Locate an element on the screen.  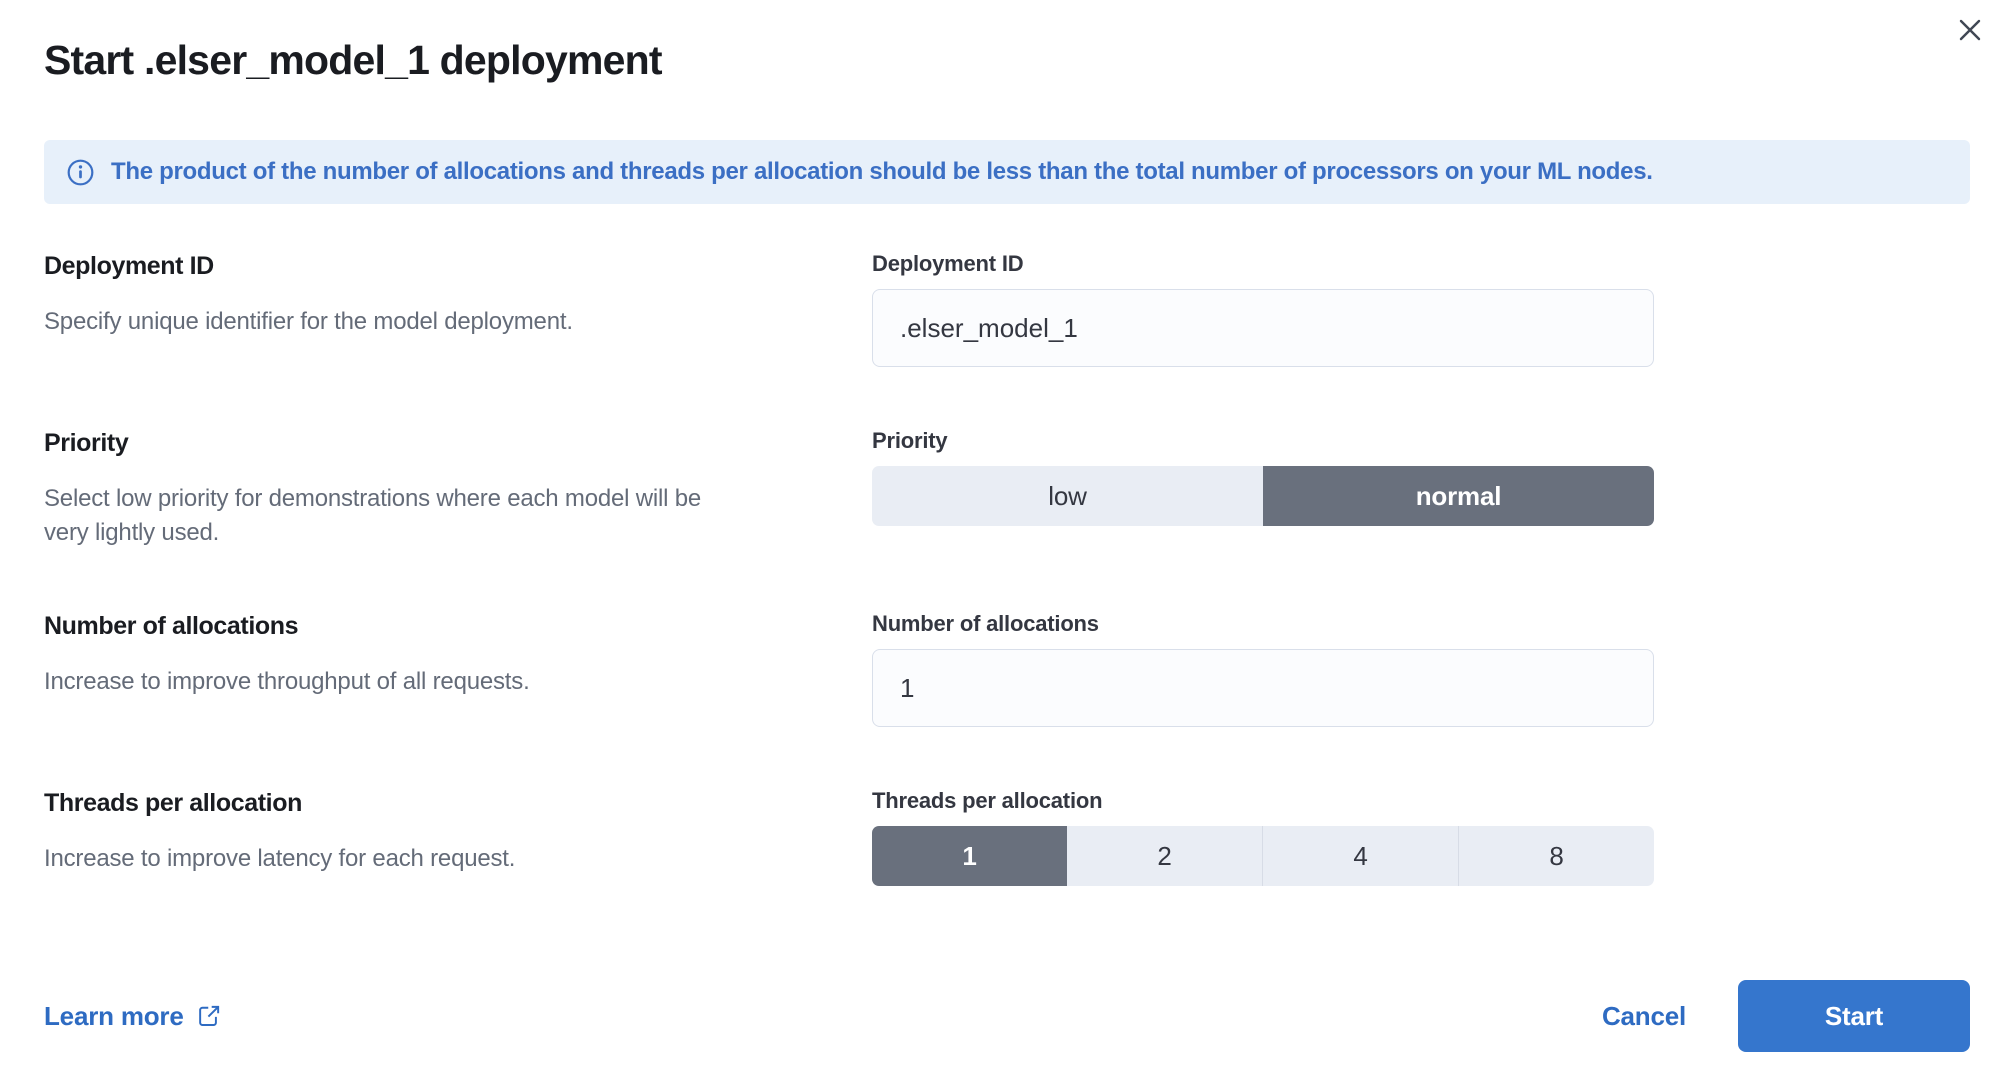
close-button is located at coordinates (1970, 30).